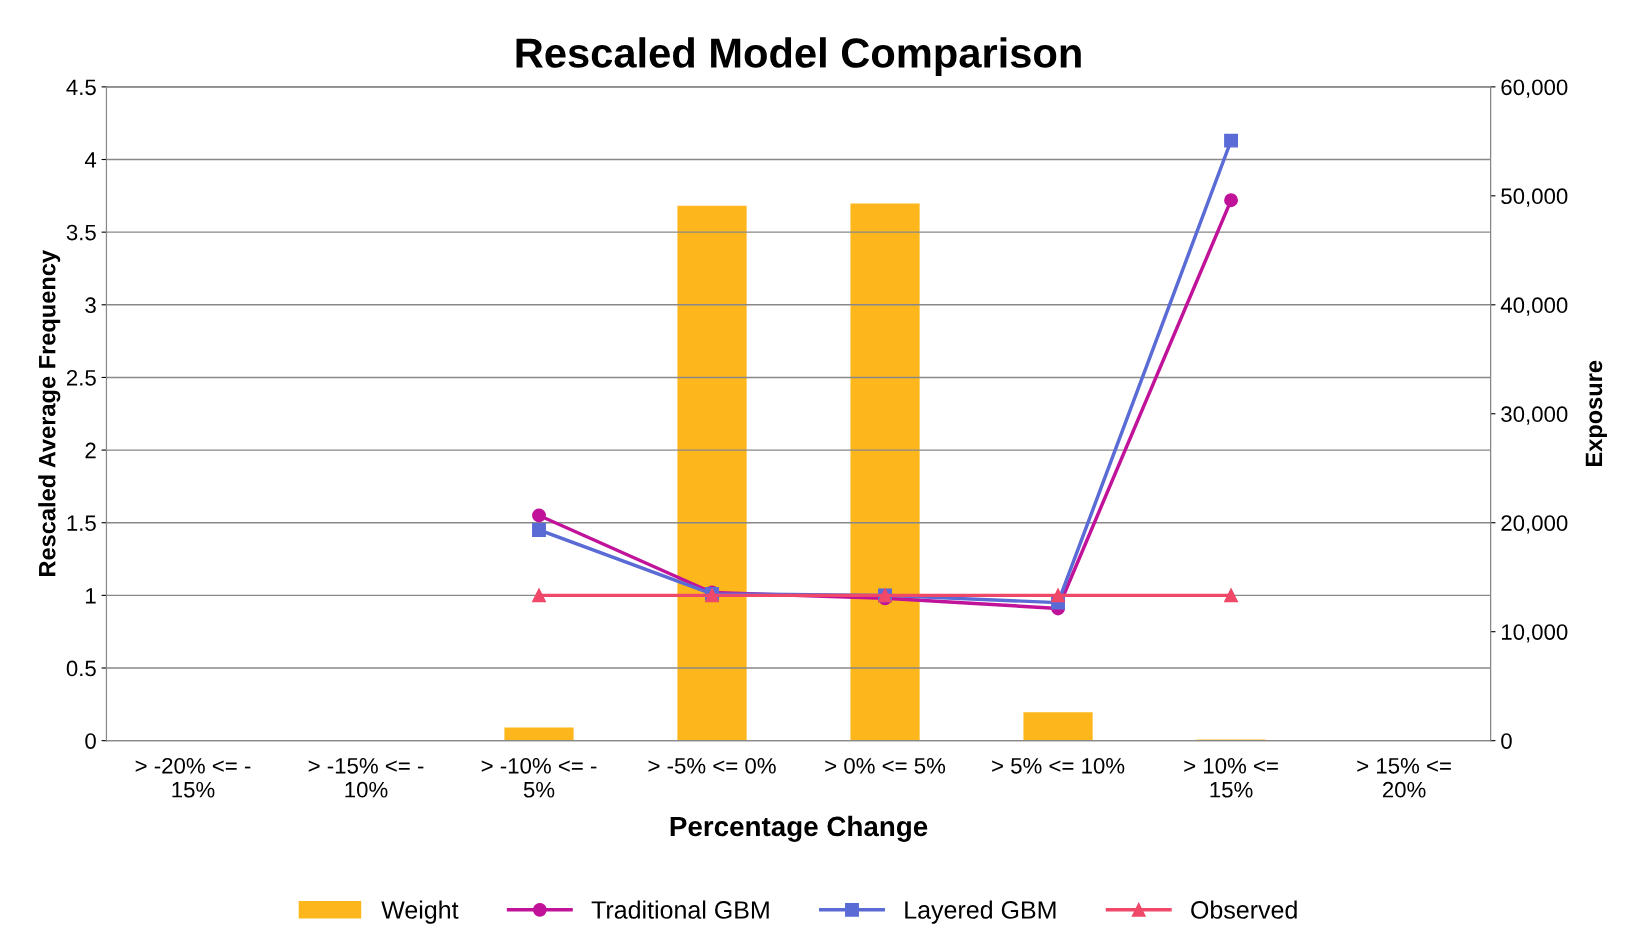 Image resolution: width=1638 pixels, height=934 pixels. What do you see at coordinates (1244, 909) in the screenshot?
I see `legend-label: Observed` at bounding box center [1244, 909].